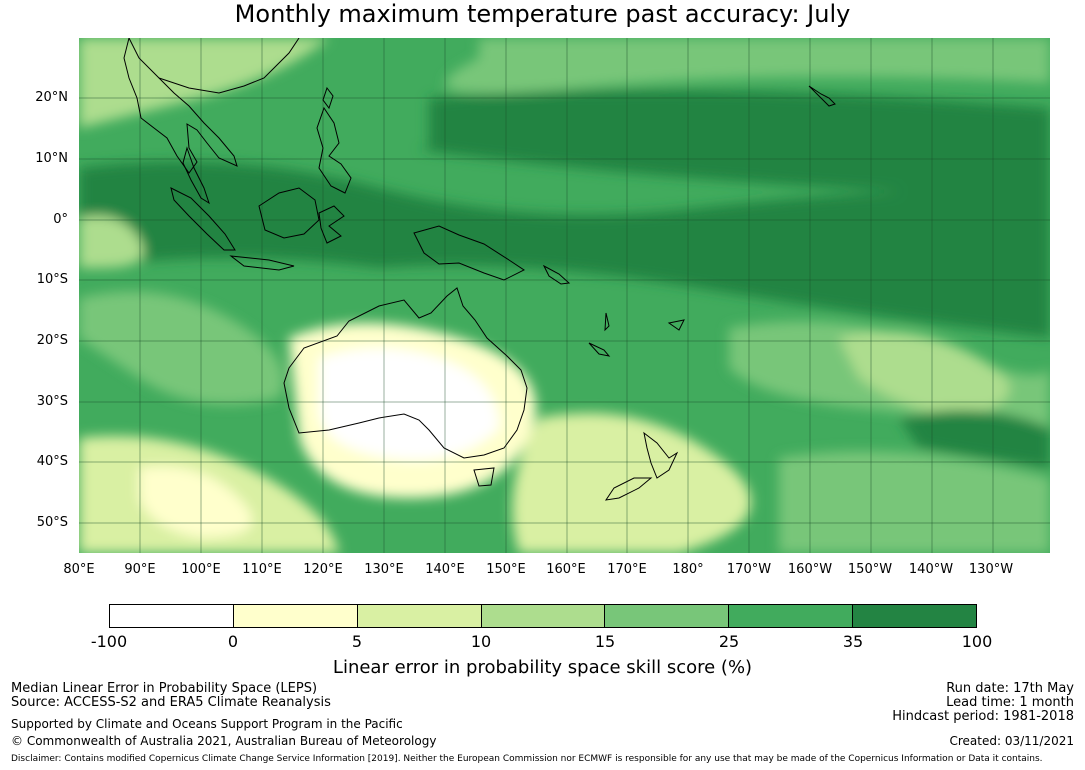 The width and height of the screenshot is (1085, 770). Describe the element at coordinates (52, 340) in the screenshot. I see `lat-label-20s: 20°S` at that location.